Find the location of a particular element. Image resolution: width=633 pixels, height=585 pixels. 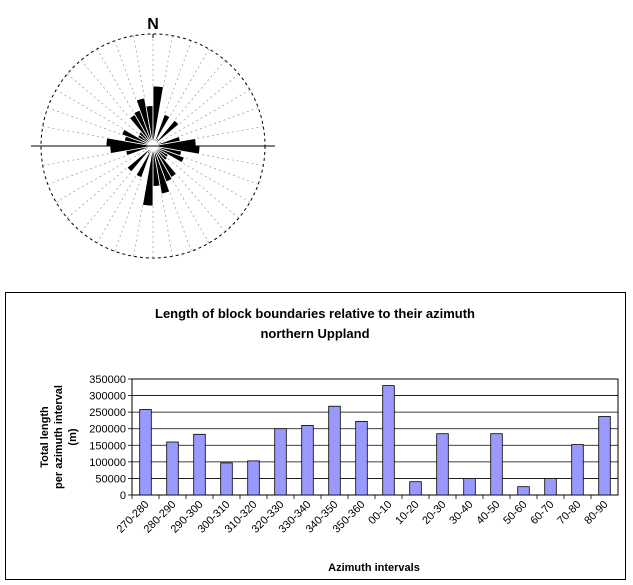

north-label: N is located at coordinates (153, 24).